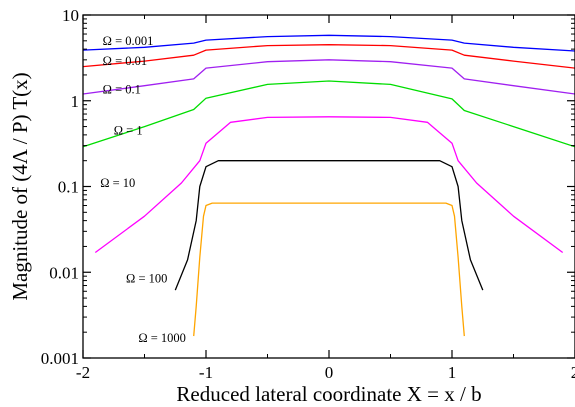 The width and height of the screenshot is (575, 407). Describe the element at coordinates (117, 183) in the screenshot. I see `curve-label-4: Ω = 10` at that location.